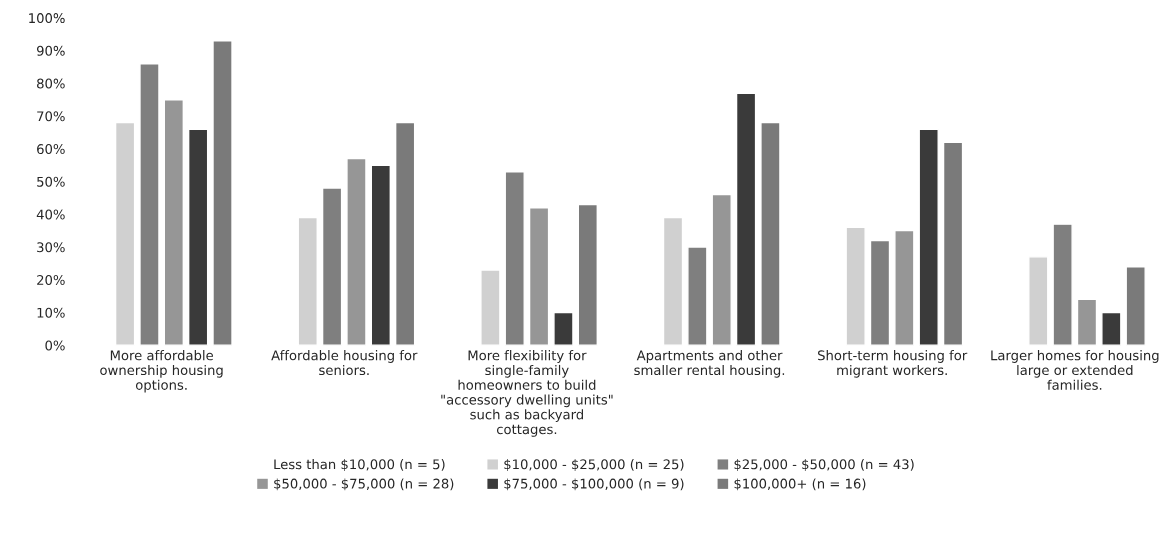 This screenshot has height=542, width=1172. What do you see at coordinates (824, 465) in the screenshot?
I see `legend-label: $25,000 - $50,000 (n = 43)` at bounding box center [824, 465].